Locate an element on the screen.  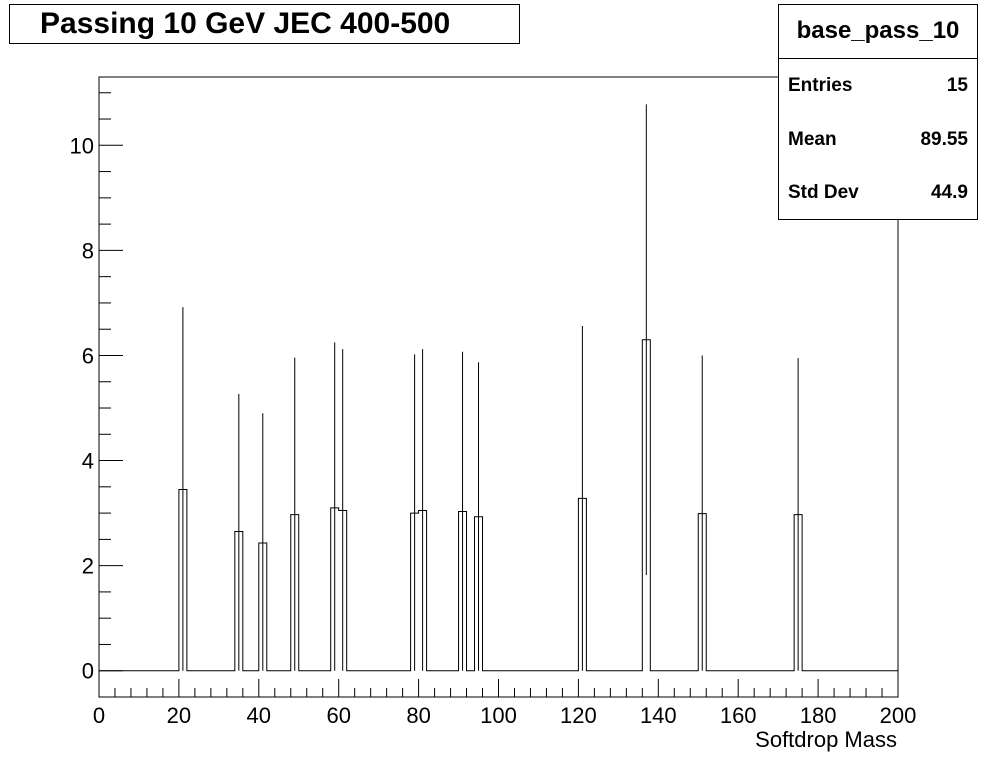
x-tick-label-9: 180 is located at coordinates (818, 715).